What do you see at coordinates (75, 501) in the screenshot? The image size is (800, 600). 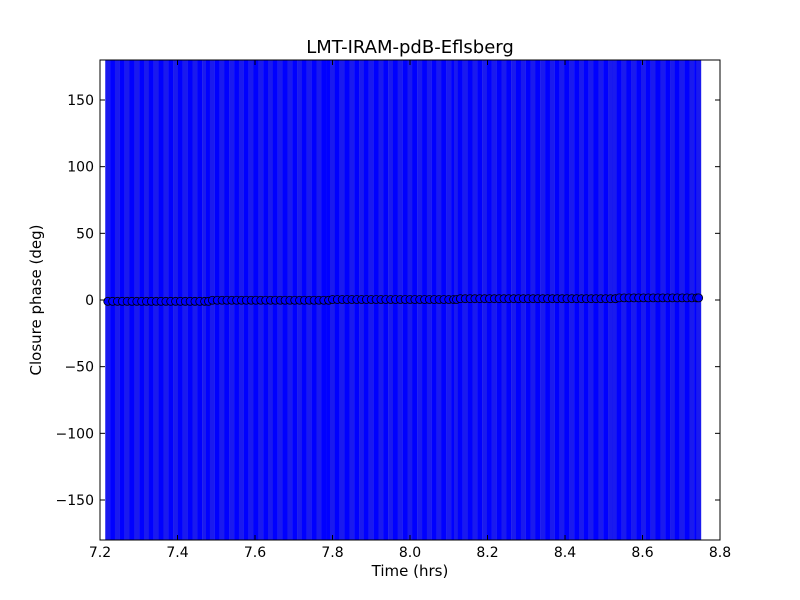 I see `y-tick-label: −150` at bounding box center [75, 501].